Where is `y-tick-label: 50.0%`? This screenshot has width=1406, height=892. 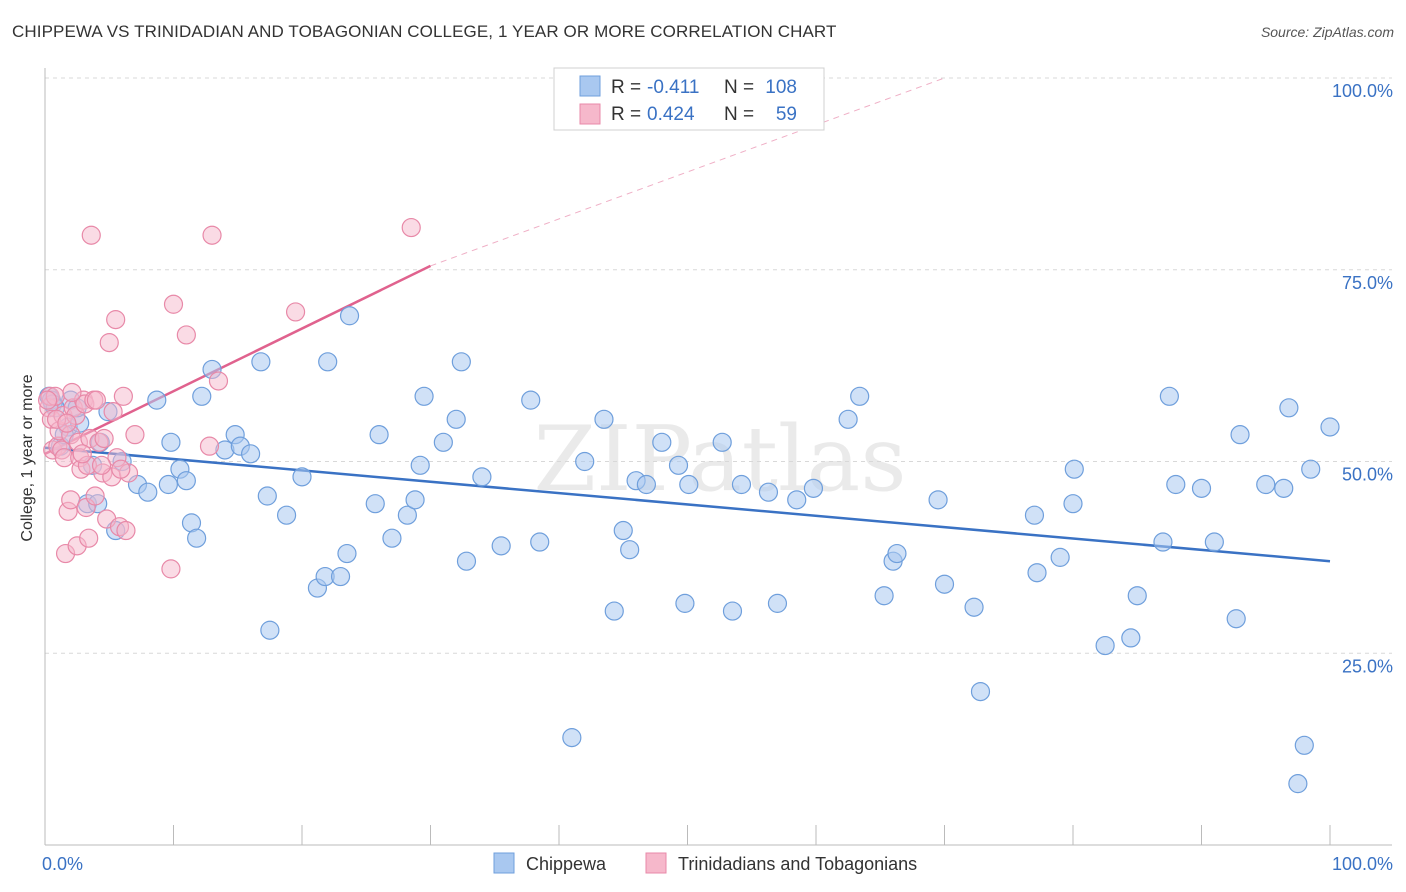 y-tick-label: 50.0% is located at coordinates (1367, 475).